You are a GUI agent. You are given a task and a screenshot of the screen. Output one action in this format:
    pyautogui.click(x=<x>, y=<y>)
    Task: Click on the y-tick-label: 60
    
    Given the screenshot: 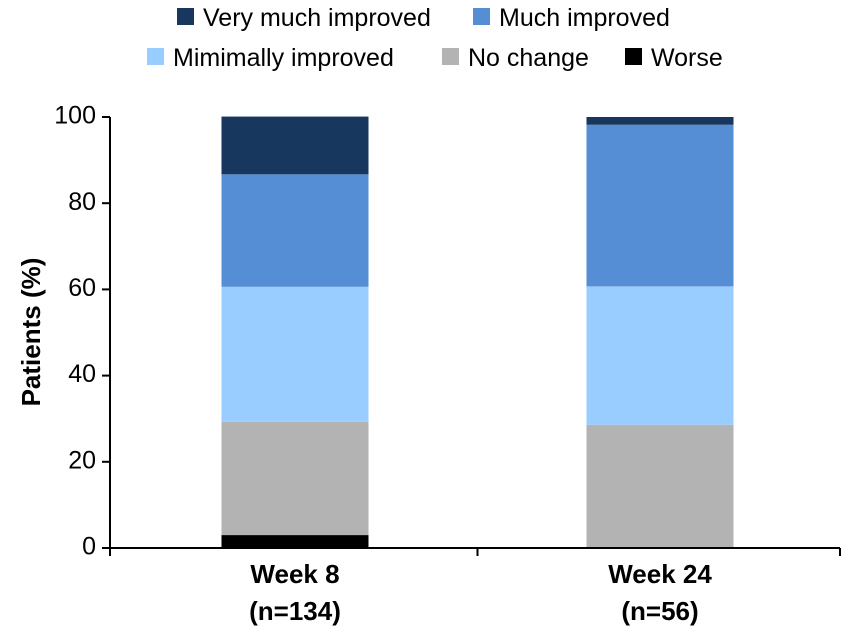 What is the action you would take?
    pyautogui.click(x=82, y=288)
    